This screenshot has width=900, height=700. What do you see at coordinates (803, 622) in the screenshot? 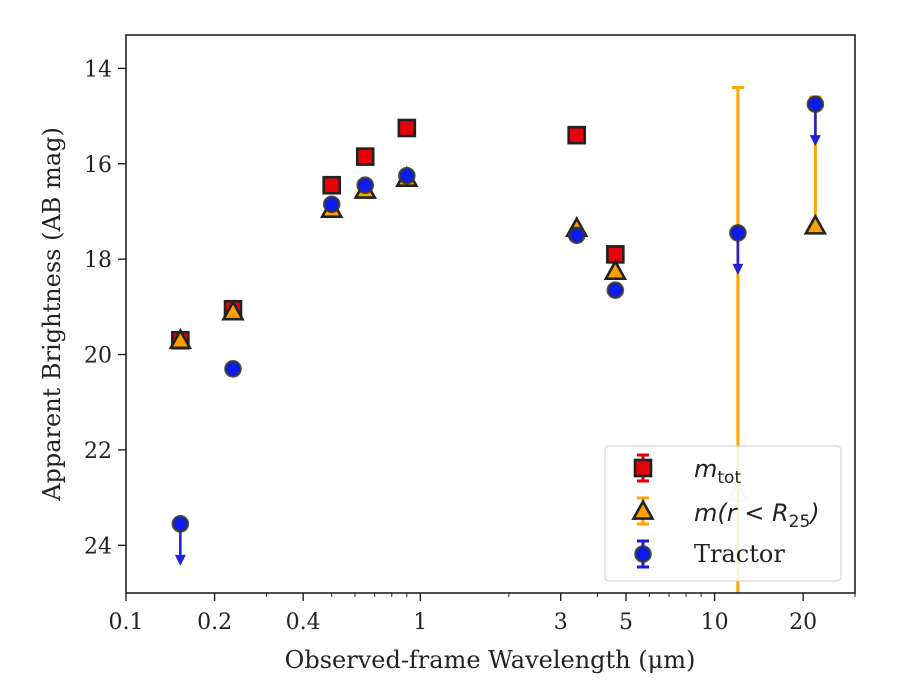
I see `x-tick-label-7: 20` at bounding box center [803, 622].